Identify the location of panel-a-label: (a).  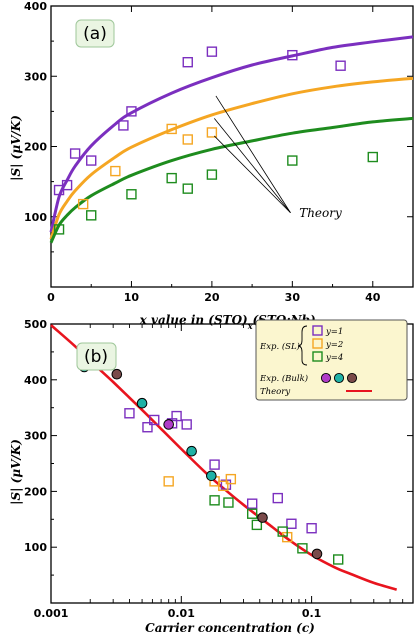
(95, 34).